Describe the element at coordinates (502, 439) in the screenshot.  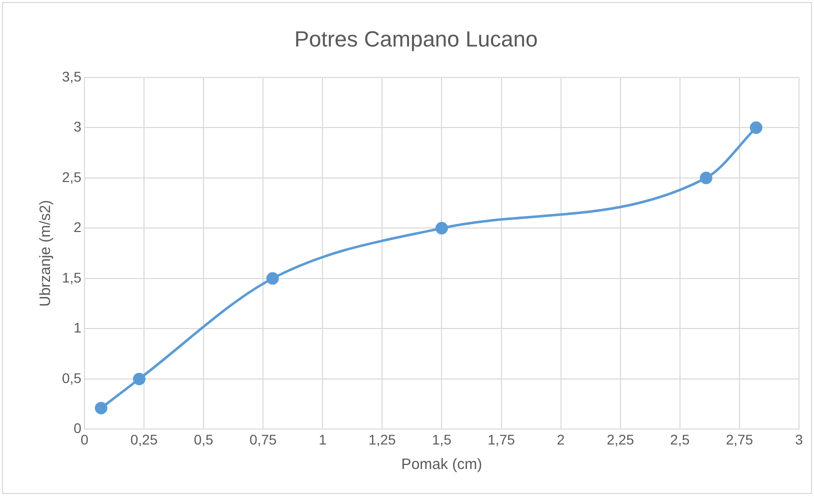
I see `x-tick-label: 1,75` at that location.